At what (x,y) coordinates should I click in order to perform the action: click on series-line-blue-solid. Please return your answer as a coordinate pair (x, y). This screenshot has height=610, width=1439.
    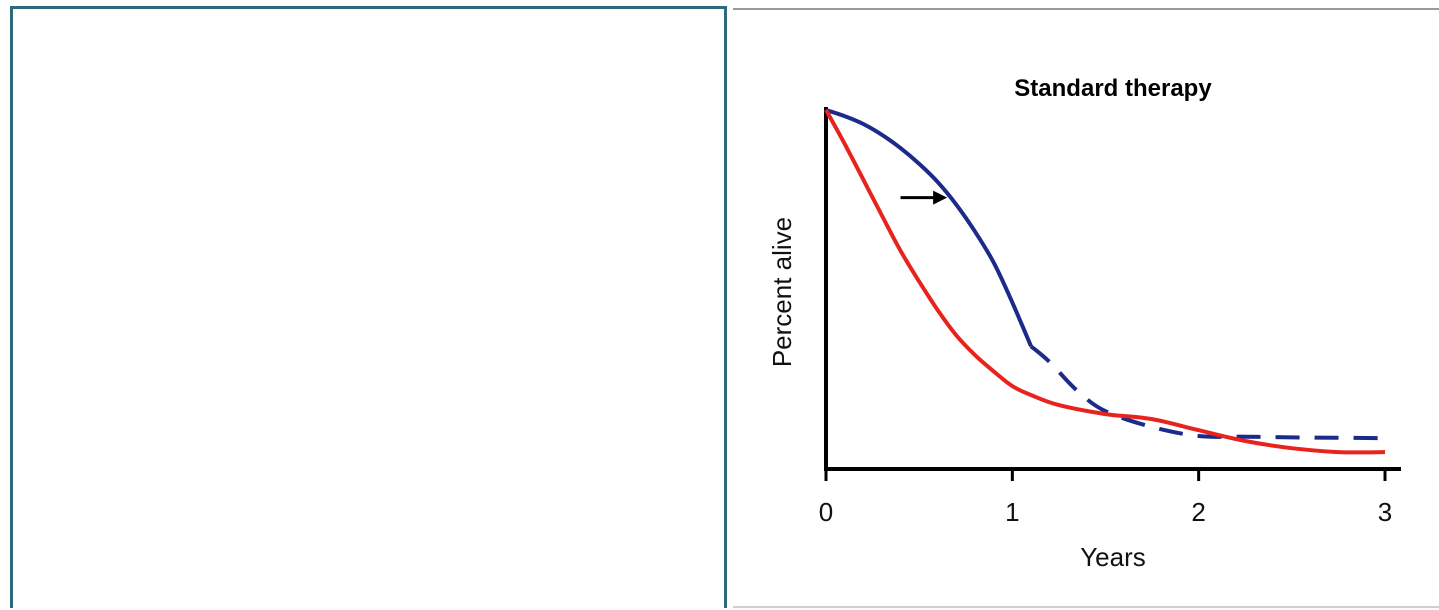
    Looking at the image, I should click on (929, 227).